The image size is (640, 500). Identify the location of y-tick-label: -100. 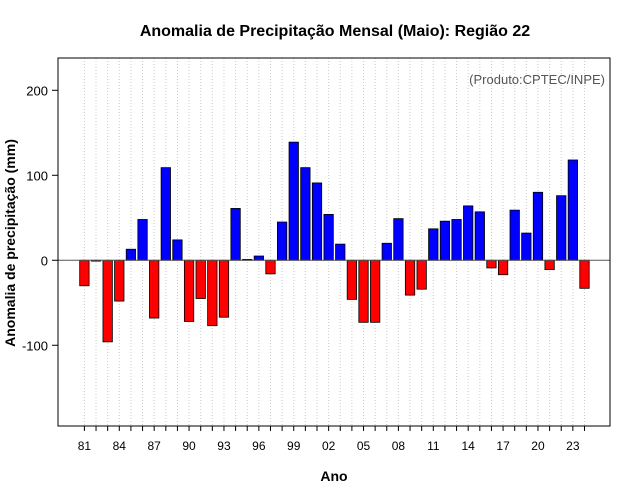
(35, 345).